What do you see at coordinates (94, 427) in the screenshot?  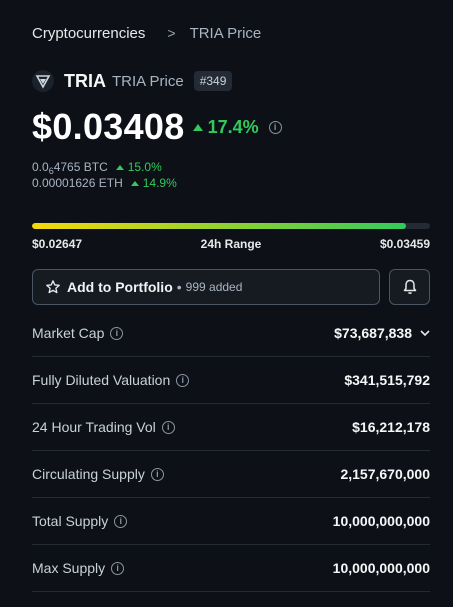 I see `stat-label: 24 Hour Trading Vol` at bounding box center [94, 427].